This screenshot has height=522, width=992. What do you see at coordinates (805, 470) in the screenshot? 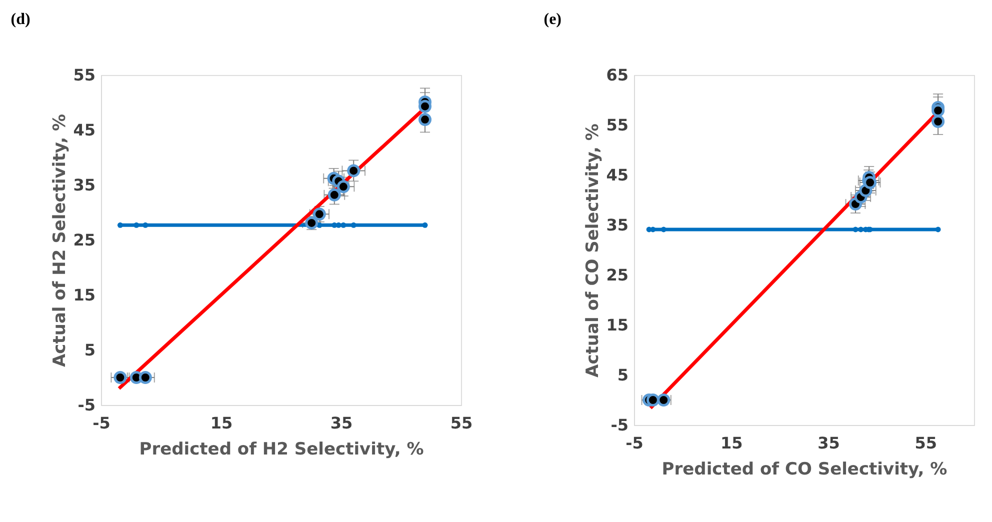
I see `x-axis-title: Predicted of CO Selectivity, %` at bounding box center [805, 470].